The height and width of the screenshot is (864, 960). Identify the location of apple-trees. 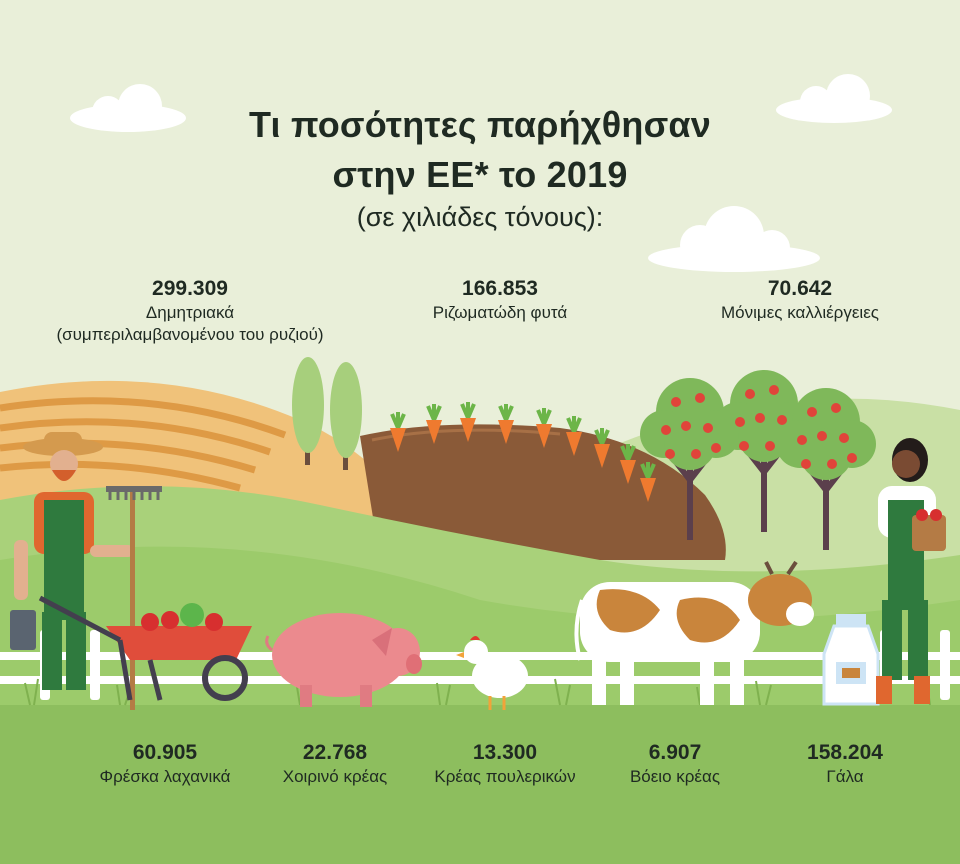
(758, 460).